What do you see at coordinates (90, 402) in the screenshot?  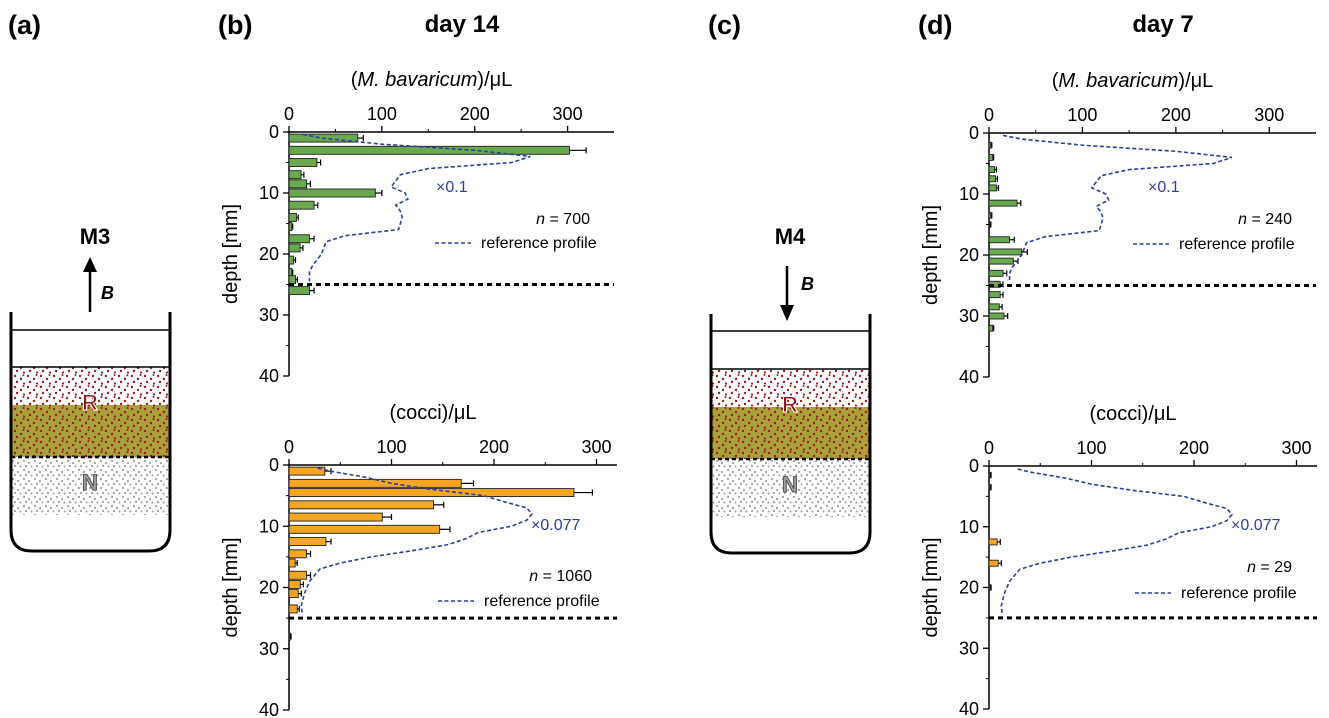 I see `layer-r-label: R` at bounding box center [90, 402].